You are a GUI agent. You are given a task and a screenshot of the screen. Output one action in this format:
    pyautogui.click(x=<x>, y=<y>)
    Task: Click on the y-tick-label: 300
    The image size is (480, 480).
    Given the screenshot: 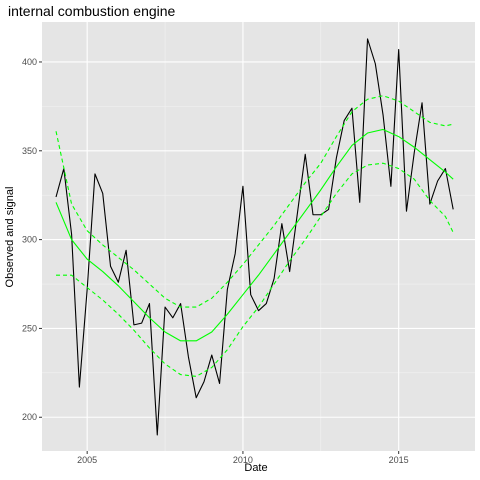 What is the action you would take?
    pyautogui.click(x=29, y=240)
    